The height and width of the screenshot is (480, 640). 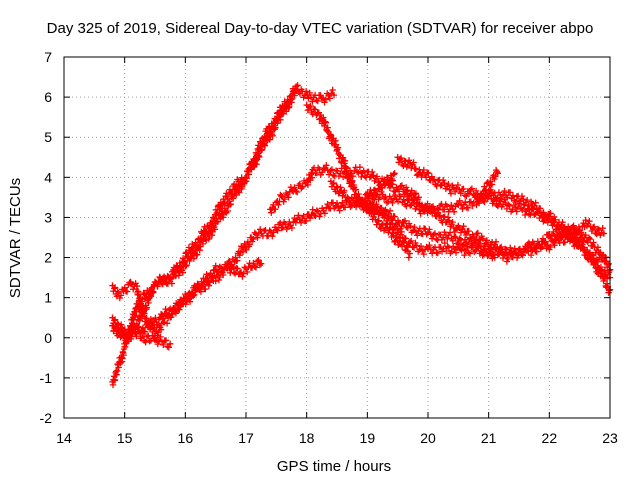 What do you see at coordinates (368, 438) in the screenshot?
I see `x-tick-label: 19` at bounding box center [368, 438].